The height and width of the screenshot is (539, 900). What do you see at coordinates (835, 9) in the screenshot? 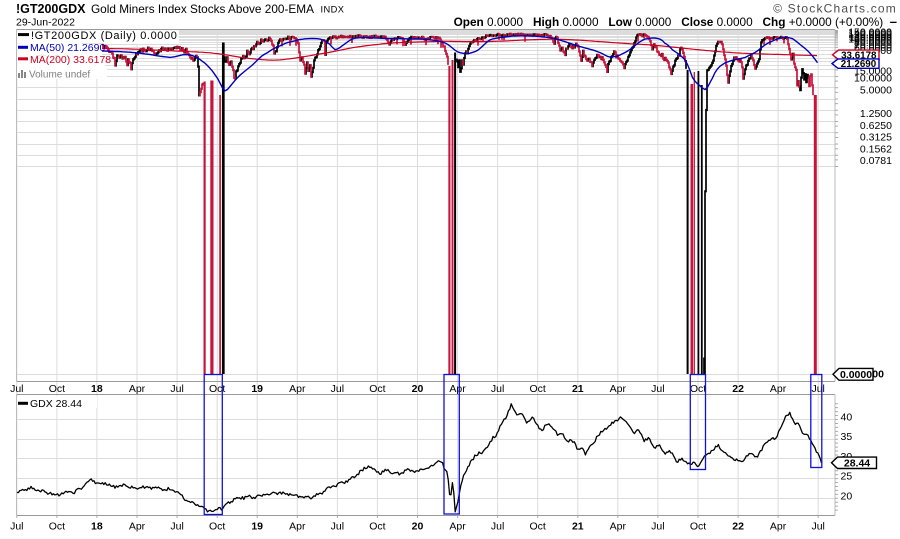
I see `svg-text: © StockCharts.com` at bounding box center [835, 9].